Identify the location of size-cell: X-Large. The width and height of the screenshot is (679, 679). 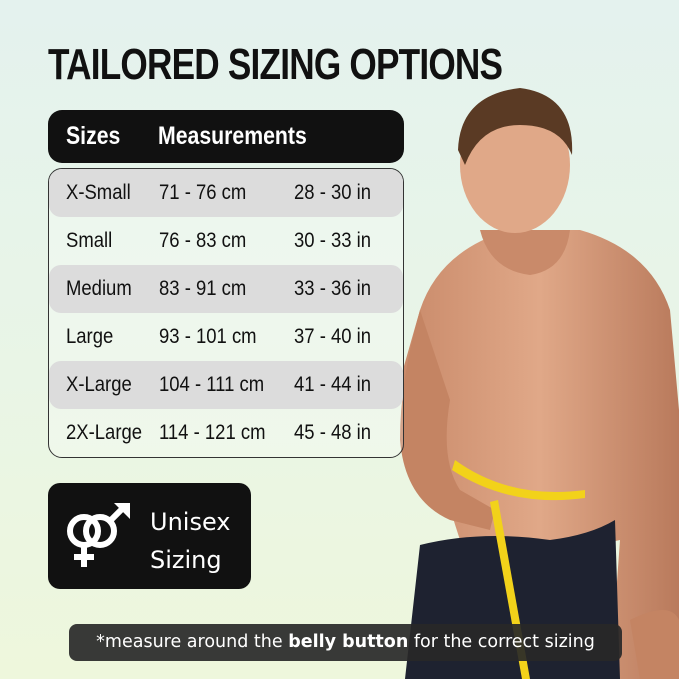
(99, 384).